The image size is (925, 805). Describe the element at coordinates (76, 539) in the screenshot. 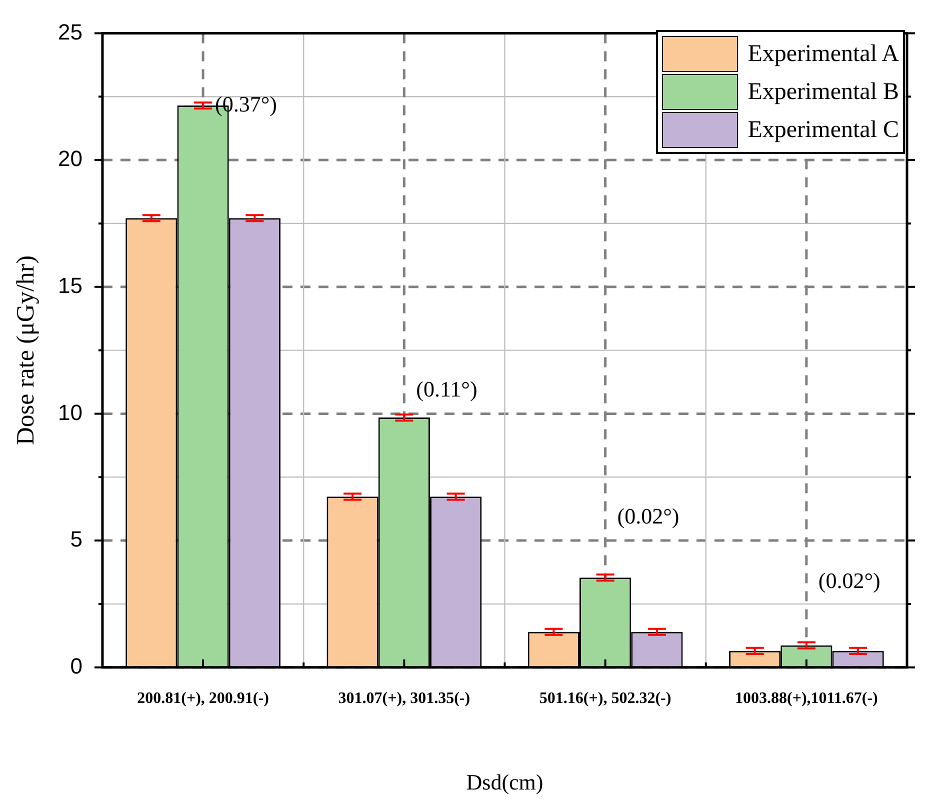

I see `y-tick-label: 5` at that location.